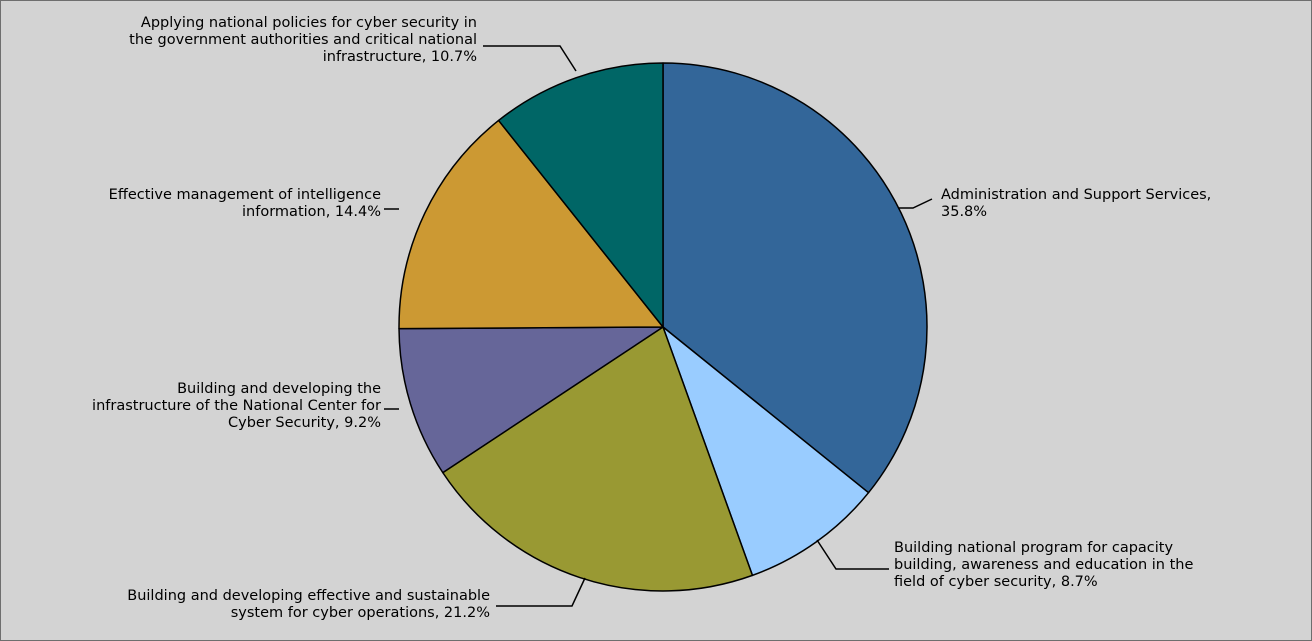  What do you see at coordinates (1034, 548) in the screenshot?
I see `label-line: Building national program for capacity` at bounding box center [1034, 548].